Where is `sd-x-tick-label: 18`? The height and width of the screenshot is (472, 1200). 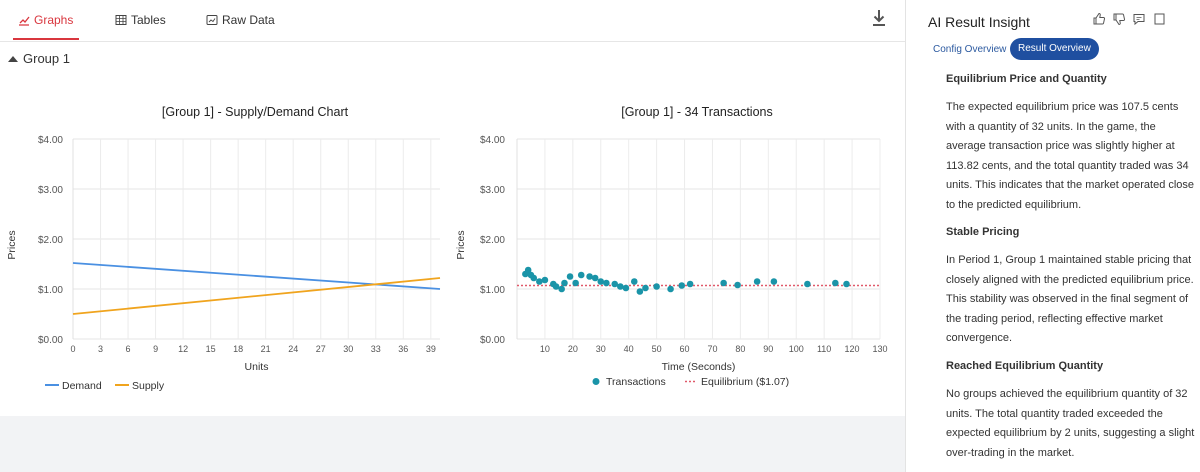
sd-x-tick-label: 18 is located at coordinates (238, 349).